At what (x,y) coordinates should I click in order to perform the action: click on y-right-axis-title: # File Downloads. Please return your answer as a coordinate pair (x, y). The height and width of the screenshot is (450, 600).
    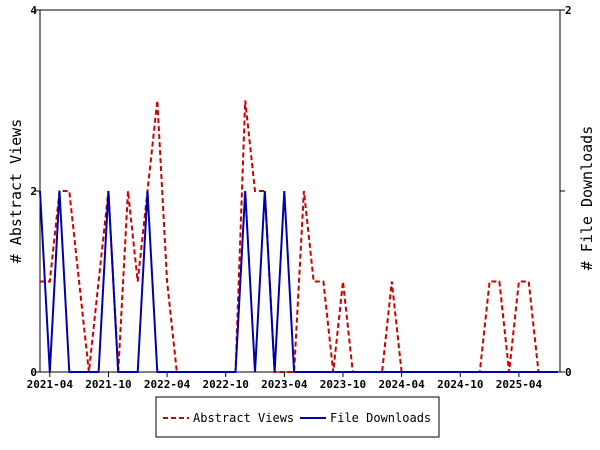
    Looking at the image, I should click on (587, 198).